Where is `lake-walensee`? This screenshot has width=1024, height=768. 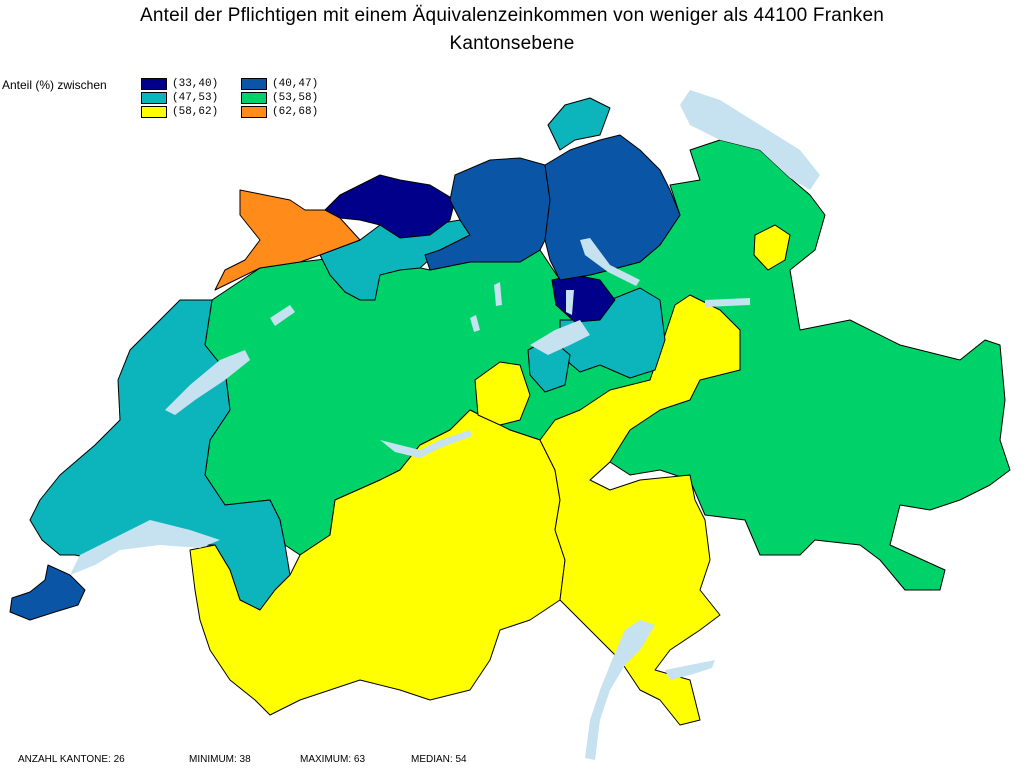 lake-walensee is located at coordinates (727, 302).